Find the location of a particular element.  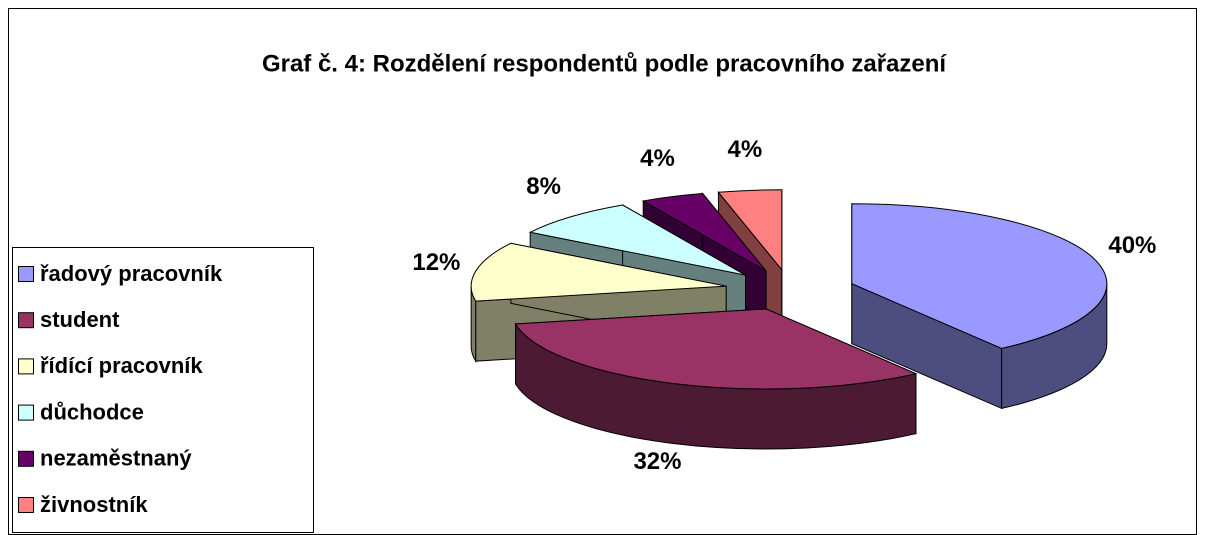

data-label: 40% is located at coordinates (1132, 245).